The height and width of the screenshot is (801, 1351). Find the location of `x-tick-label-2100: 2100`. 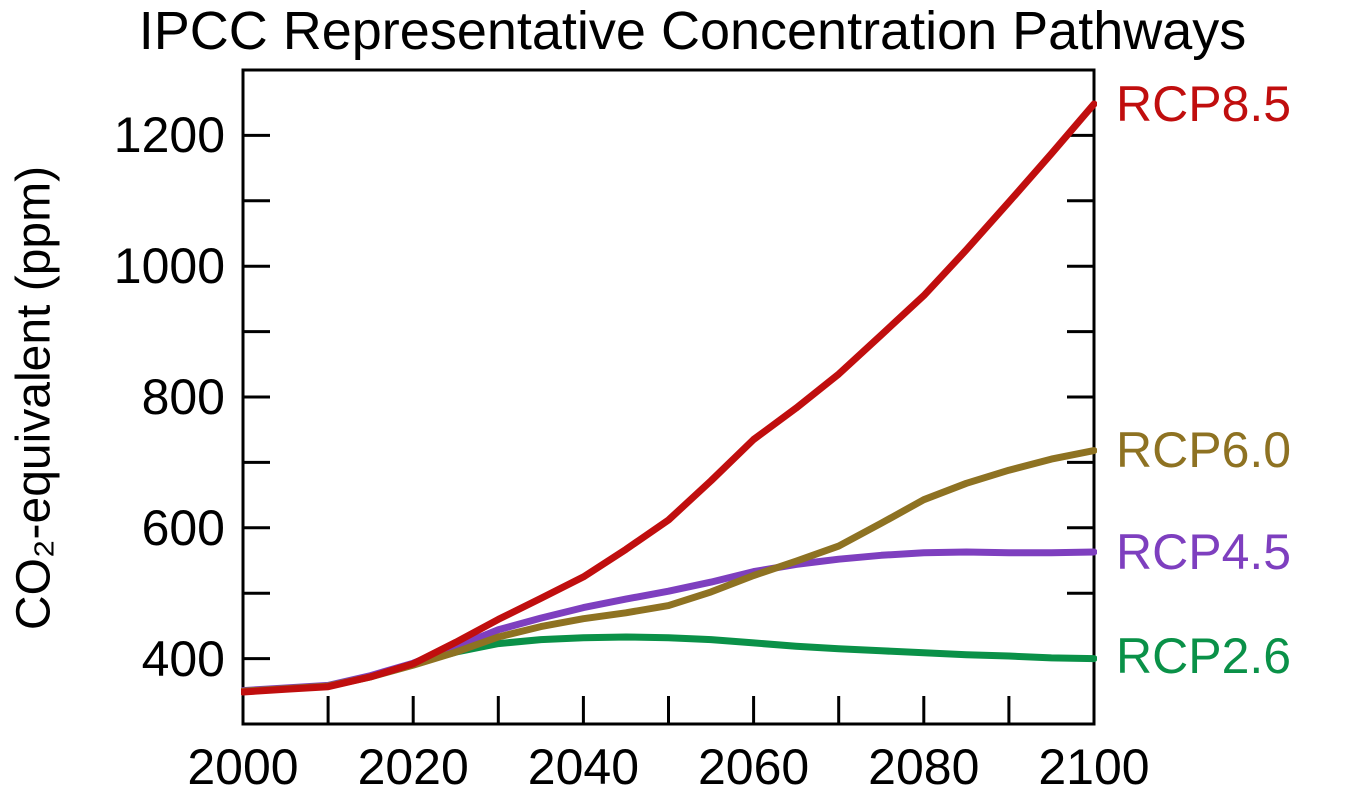

x-tick-label-2100: 2100 is located at coordinates (1094, 767).